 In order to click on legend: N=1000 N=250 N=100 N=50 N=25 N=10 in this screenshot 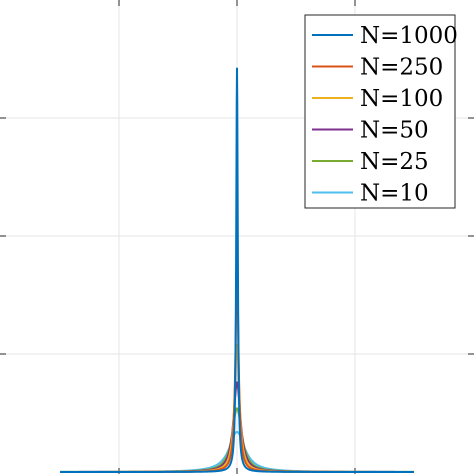, I will do `click(381, 111)`.